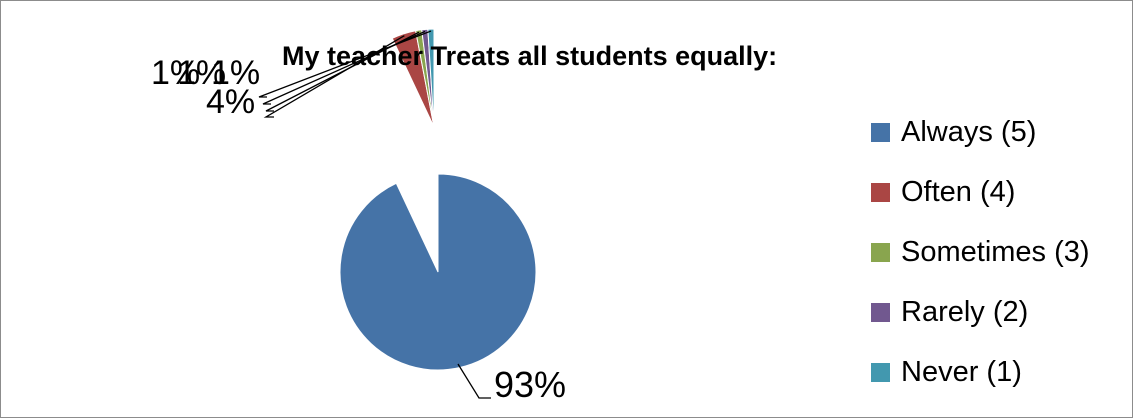  I want to click on legend-label: Always (5), so click(969, 131).